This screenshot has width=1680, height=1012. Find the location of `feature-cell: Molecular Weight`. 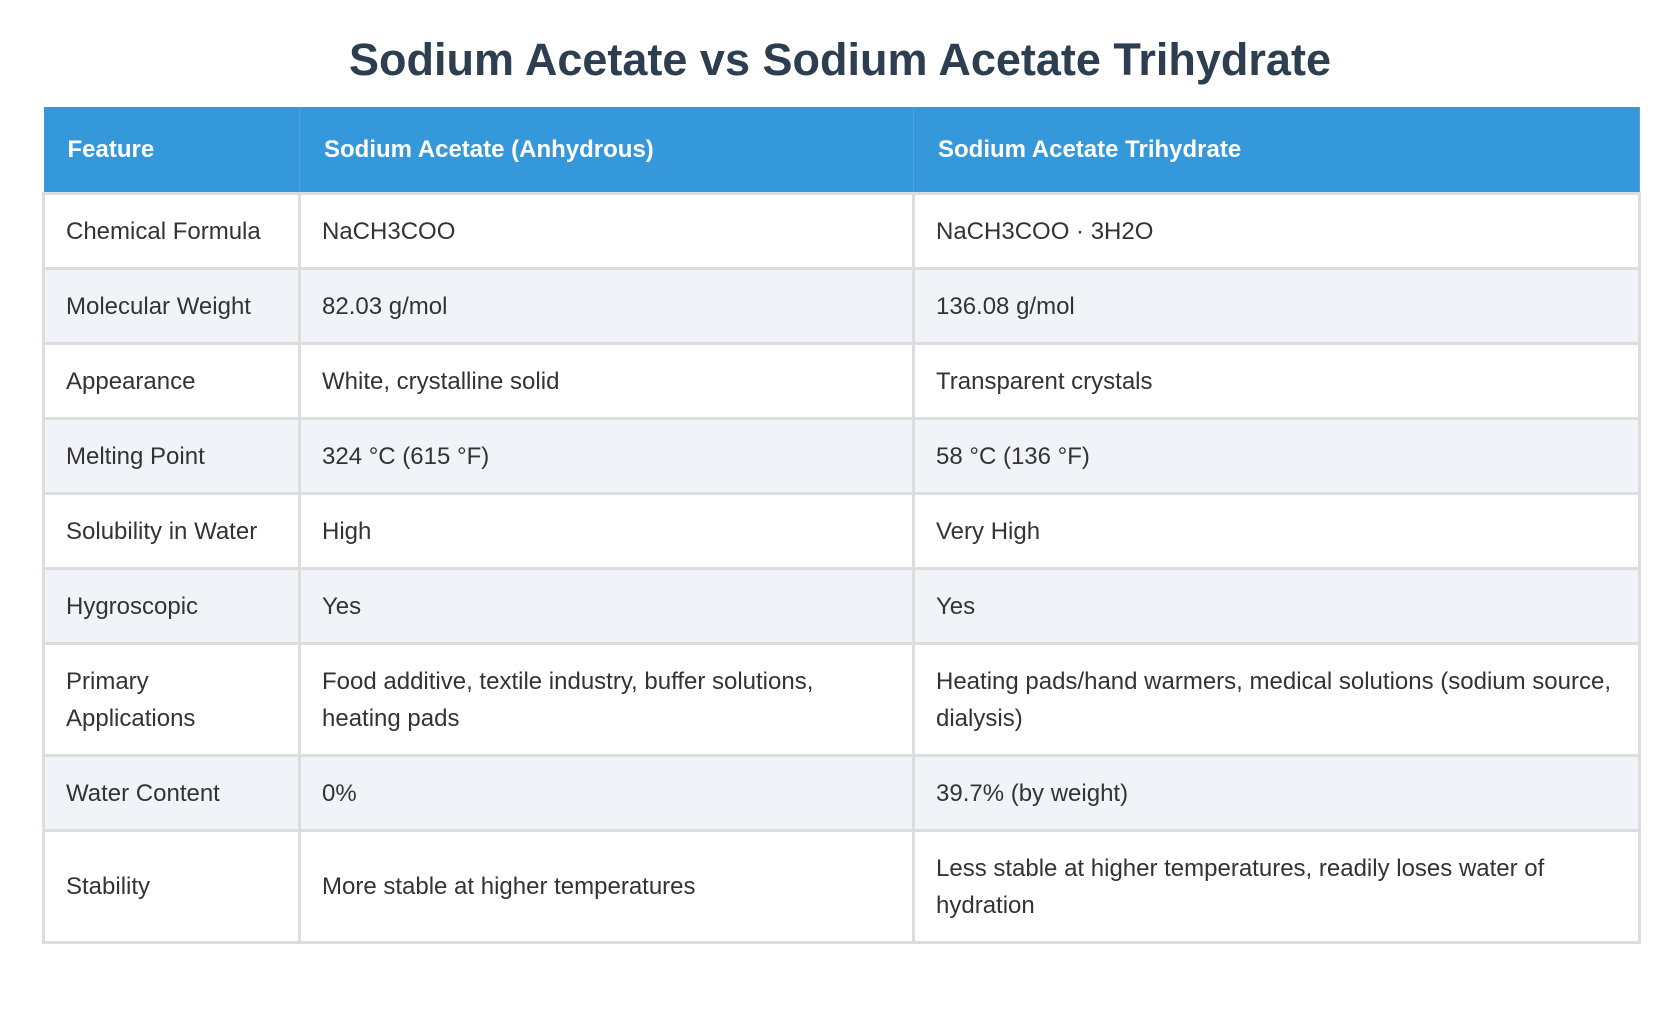

feature-cell: Molecular Weight is located at coordinates (171, 306).